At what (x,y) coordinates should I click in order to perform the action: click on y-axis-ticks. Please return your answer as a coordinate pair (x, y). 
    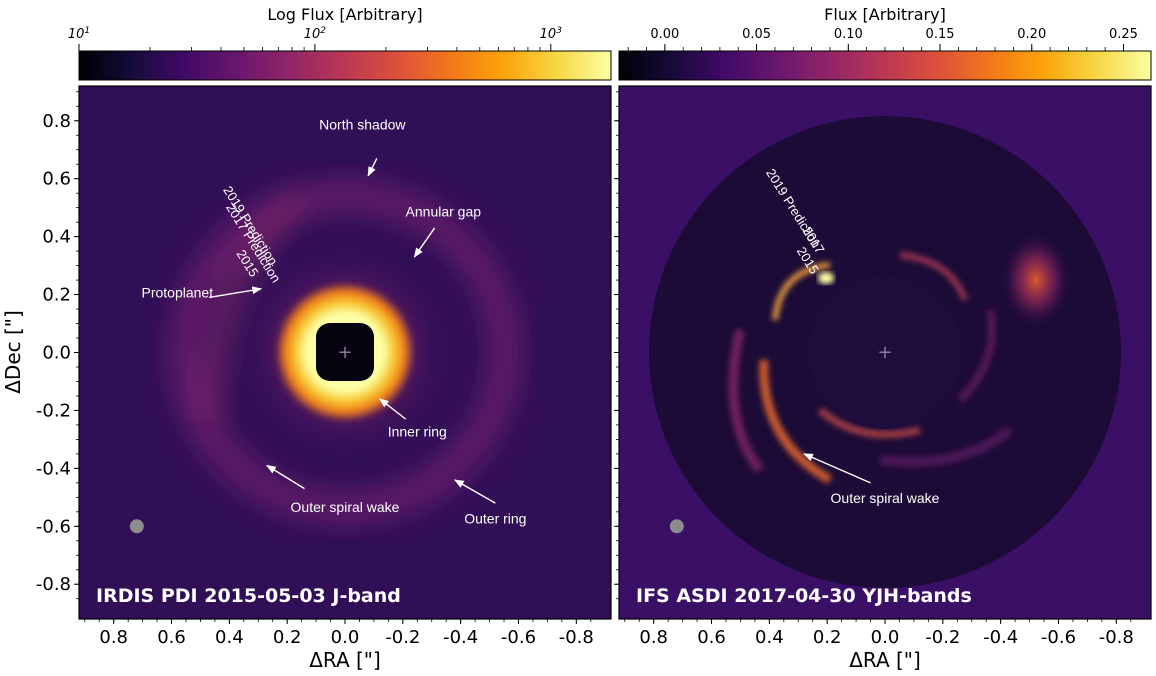
    Looking at the image, I should click on (616, 345).